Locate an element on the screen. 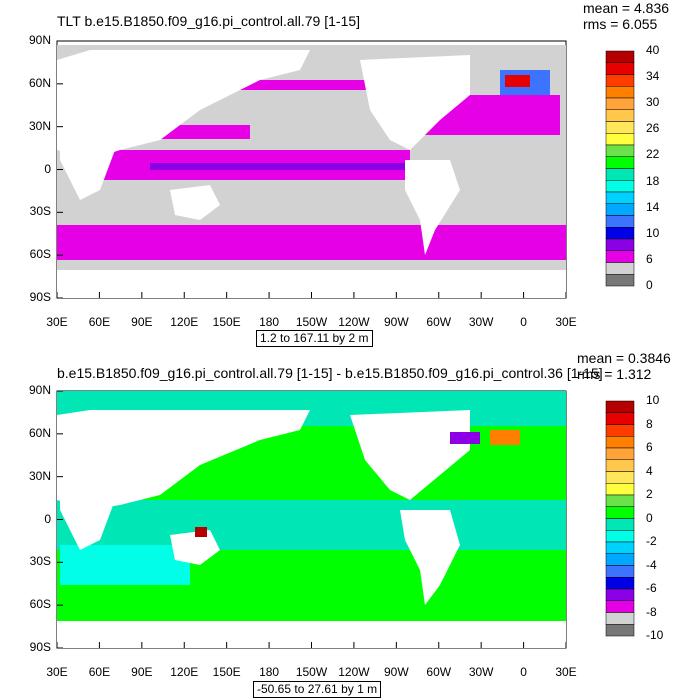 The width and height of the screenshot is (700, 700). colorbar-label: 18 is located at coordinates (653, 180).